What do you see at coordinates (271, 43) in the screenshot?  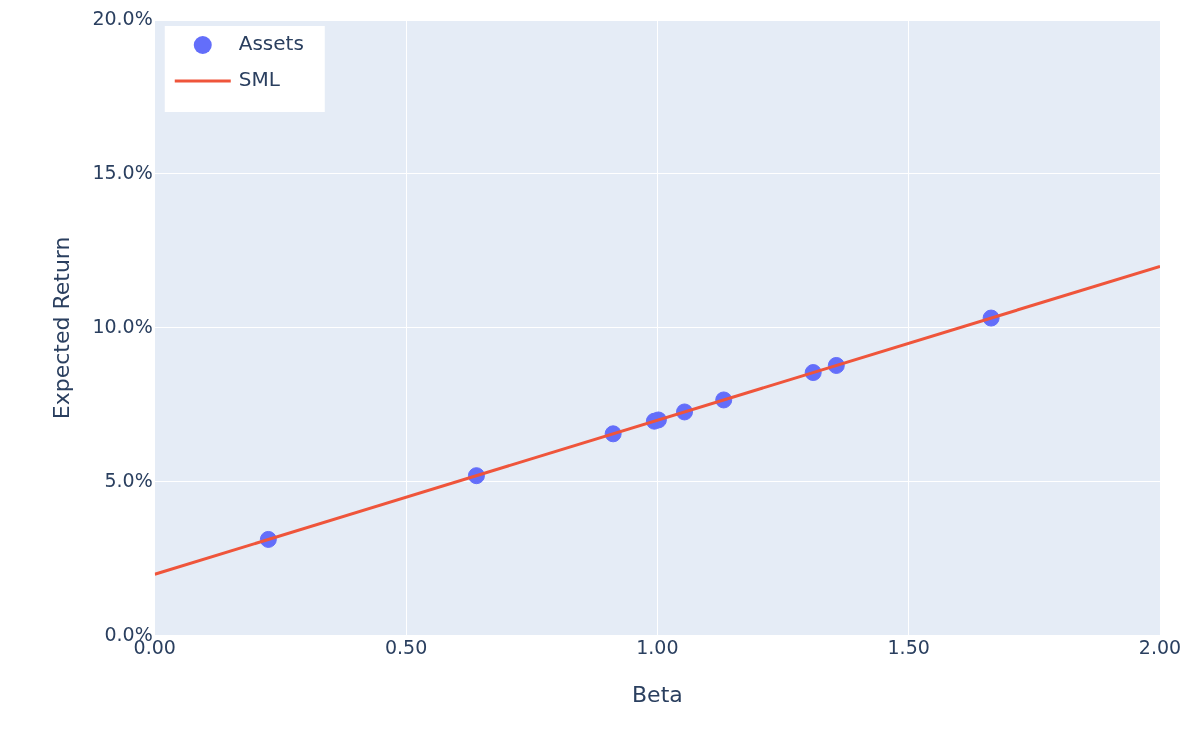 I see `legend-label: Assets` at bounding box center [271, 43].